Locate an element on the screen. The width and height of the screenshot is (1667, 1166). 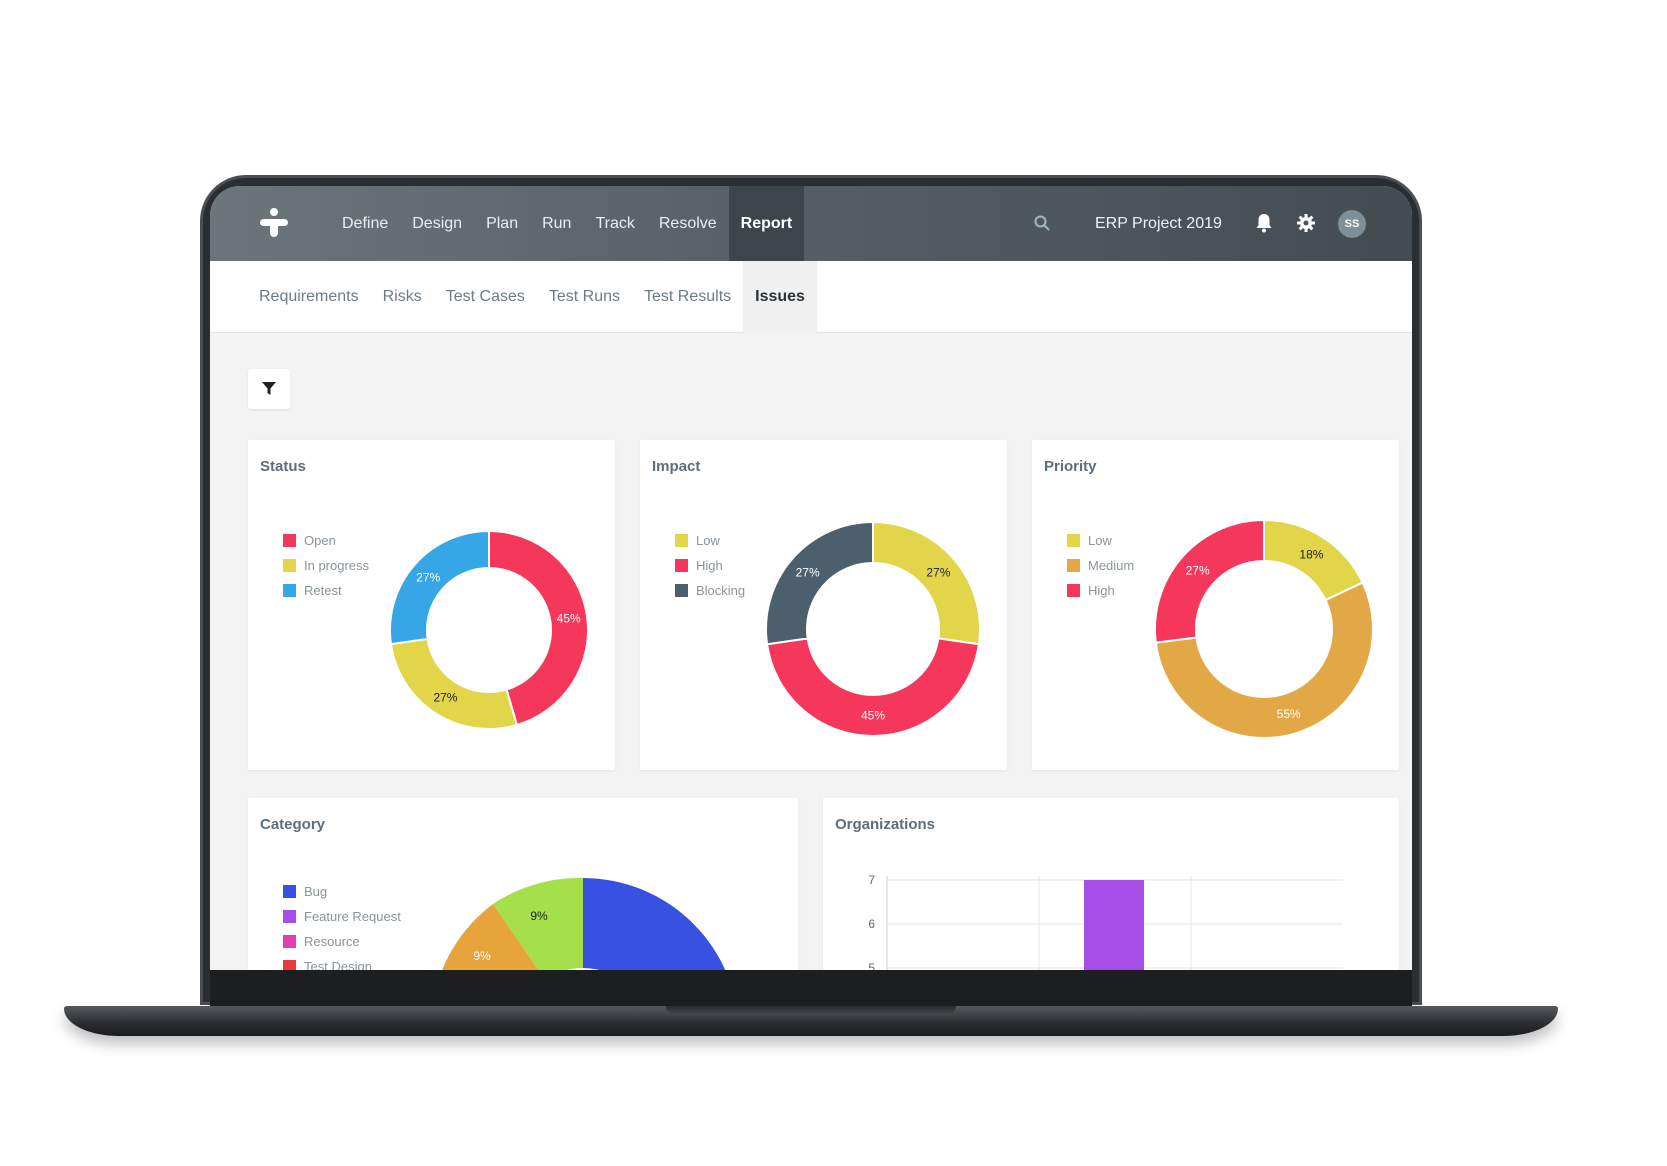
organizations-card-title: Organizations is located at coordinates (885, 824).